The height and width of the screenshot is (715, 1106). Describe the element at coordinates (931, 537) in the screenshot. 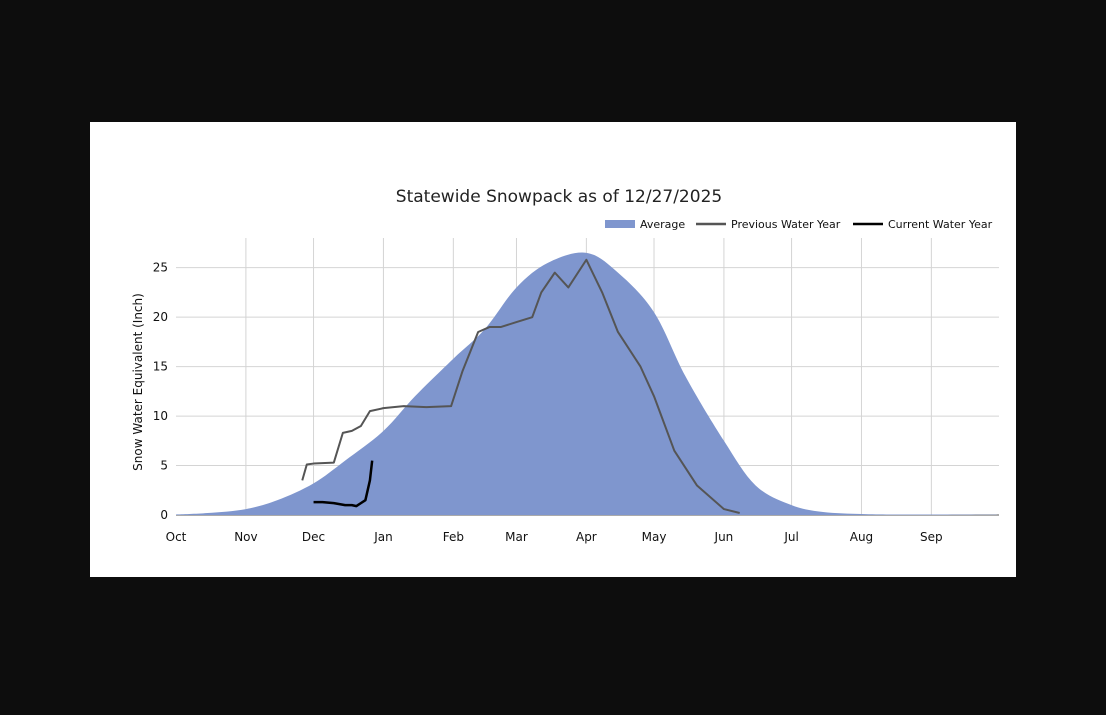

I see `x-tick-label: Sep` at that location.